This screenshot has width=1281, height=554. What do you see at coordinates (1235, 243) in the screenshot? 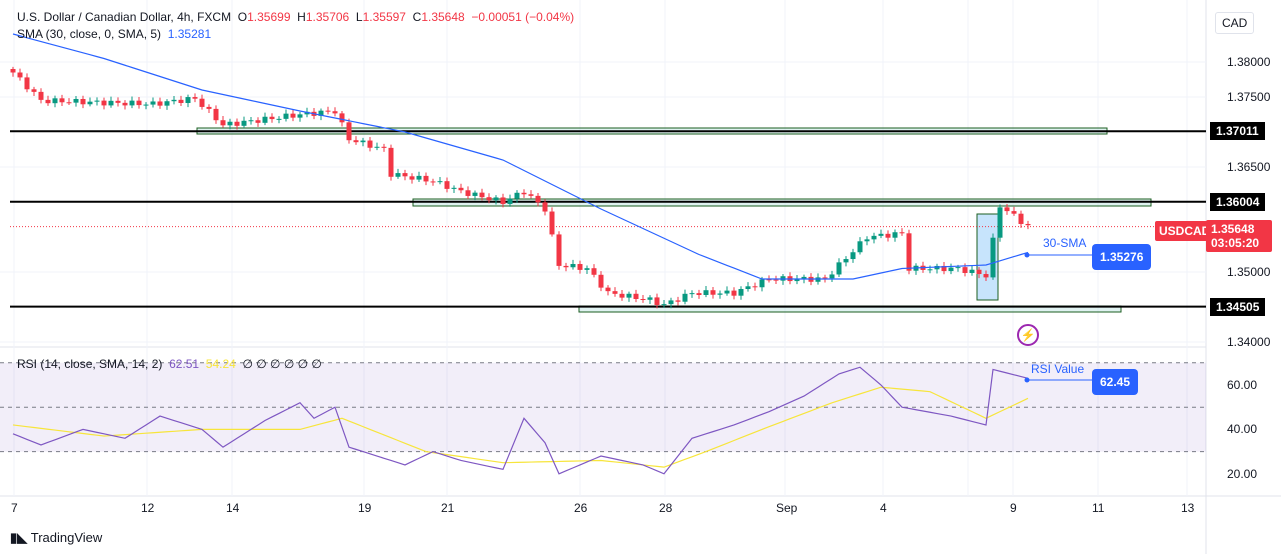
I see `bar-countdown: 03:05:20` at bounding box center [1235, 243].